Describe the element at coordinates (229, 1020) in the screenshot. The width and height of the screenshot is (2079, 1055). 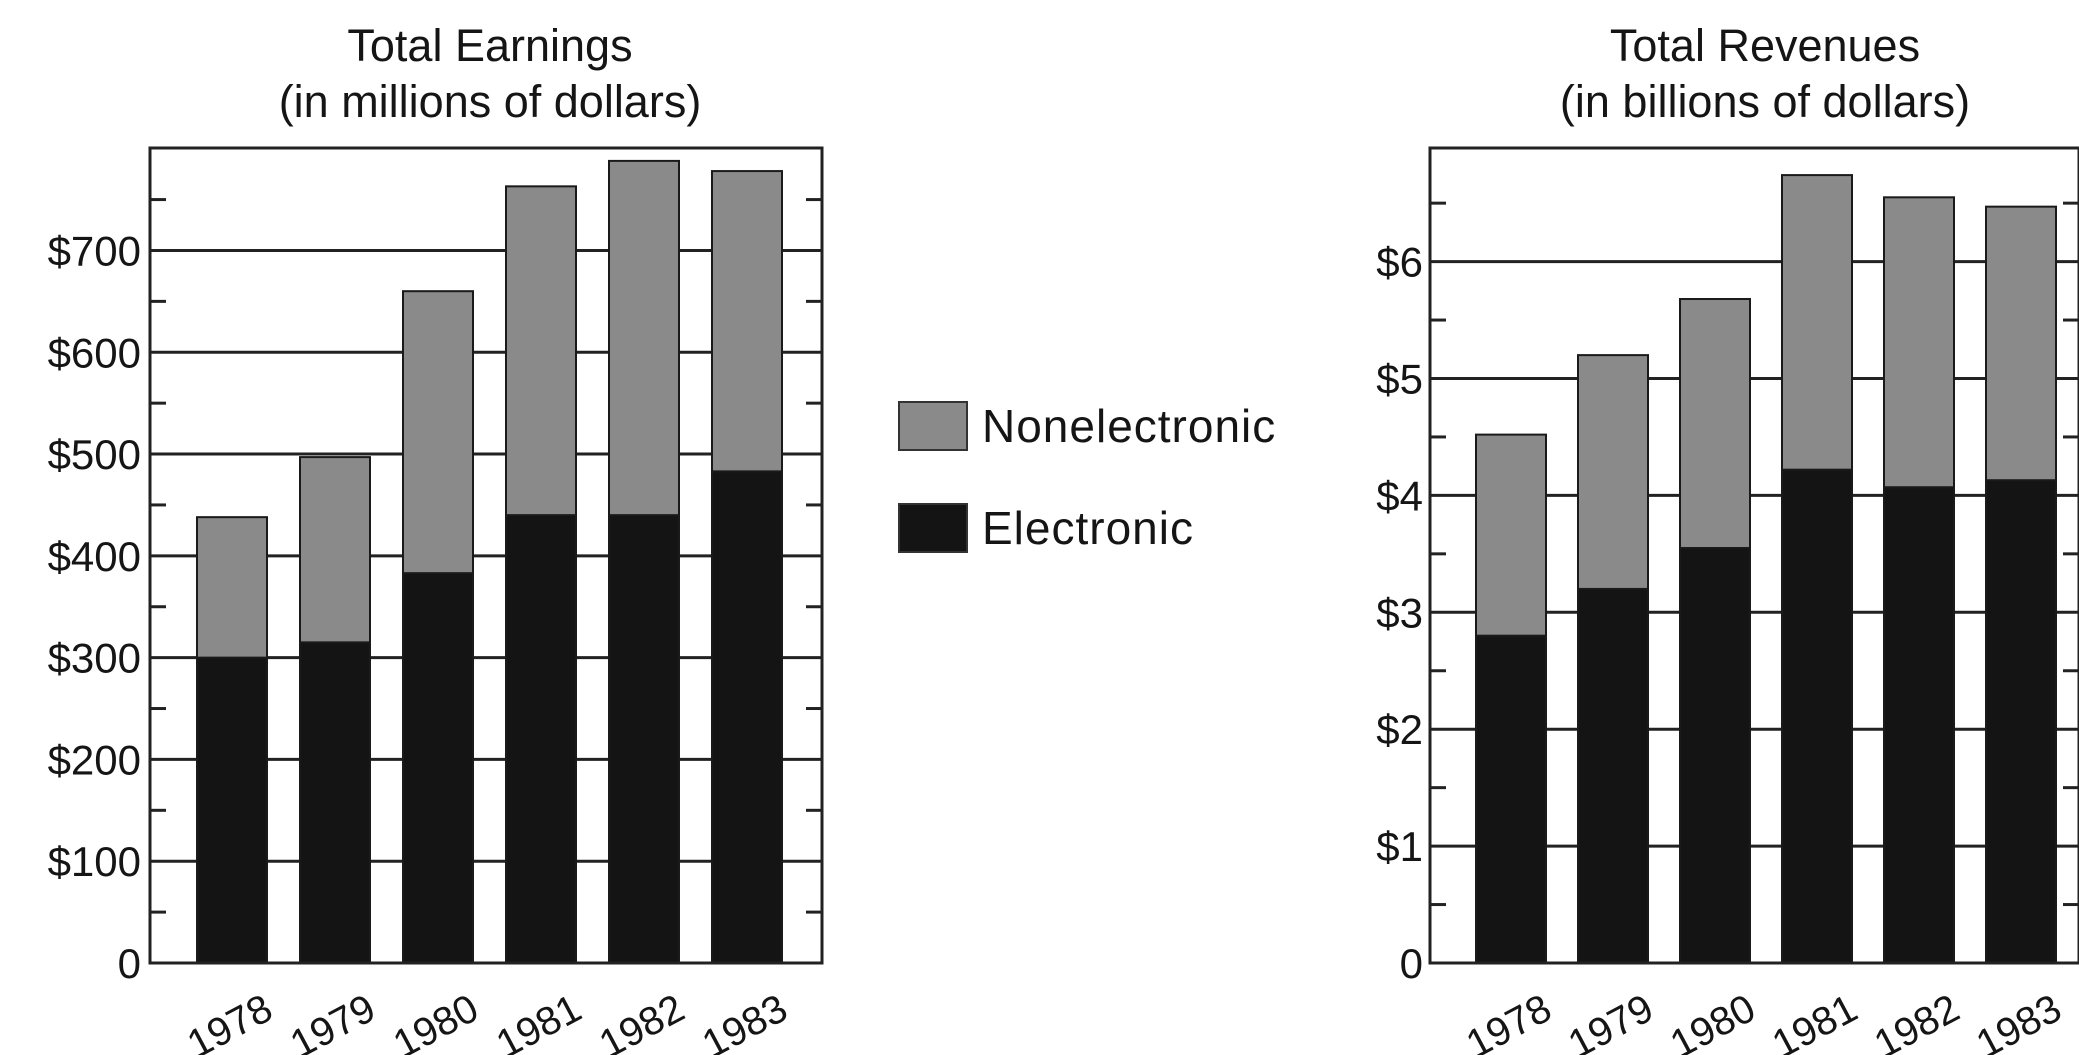
I see `earnings-x-tick-label: 1978` at that location.